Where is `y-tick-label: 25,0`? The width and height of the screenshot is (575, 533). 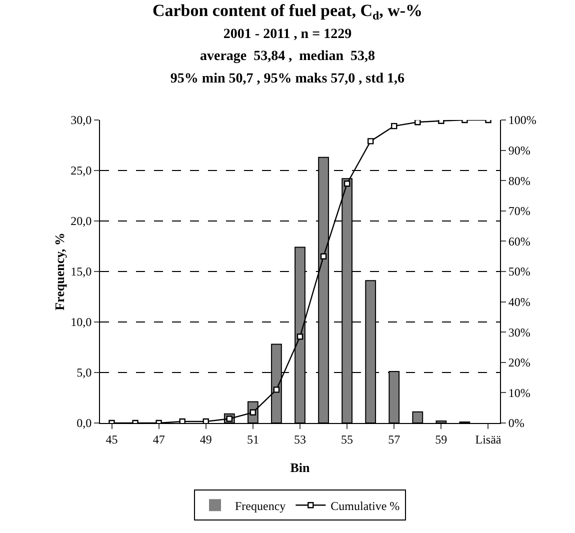
y-tick-label: 25,0 is located at coordinates (81, 171).